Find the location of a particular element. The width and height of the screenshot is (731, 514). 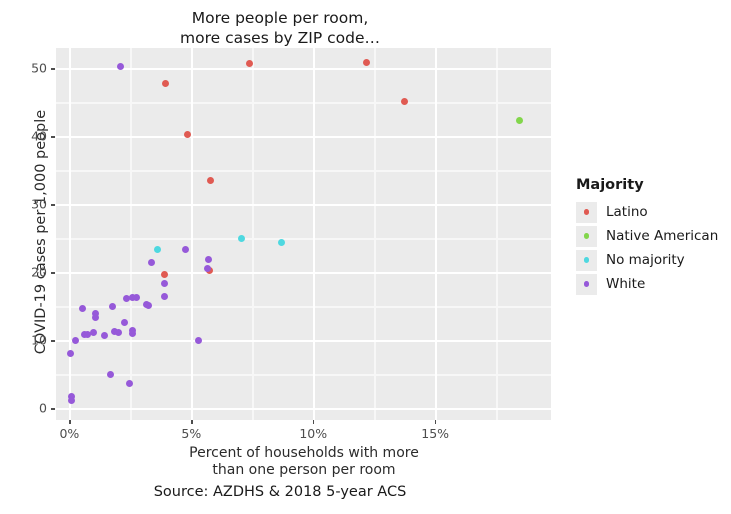

x-tick-label: 5% is located at coordinates (191, 433).